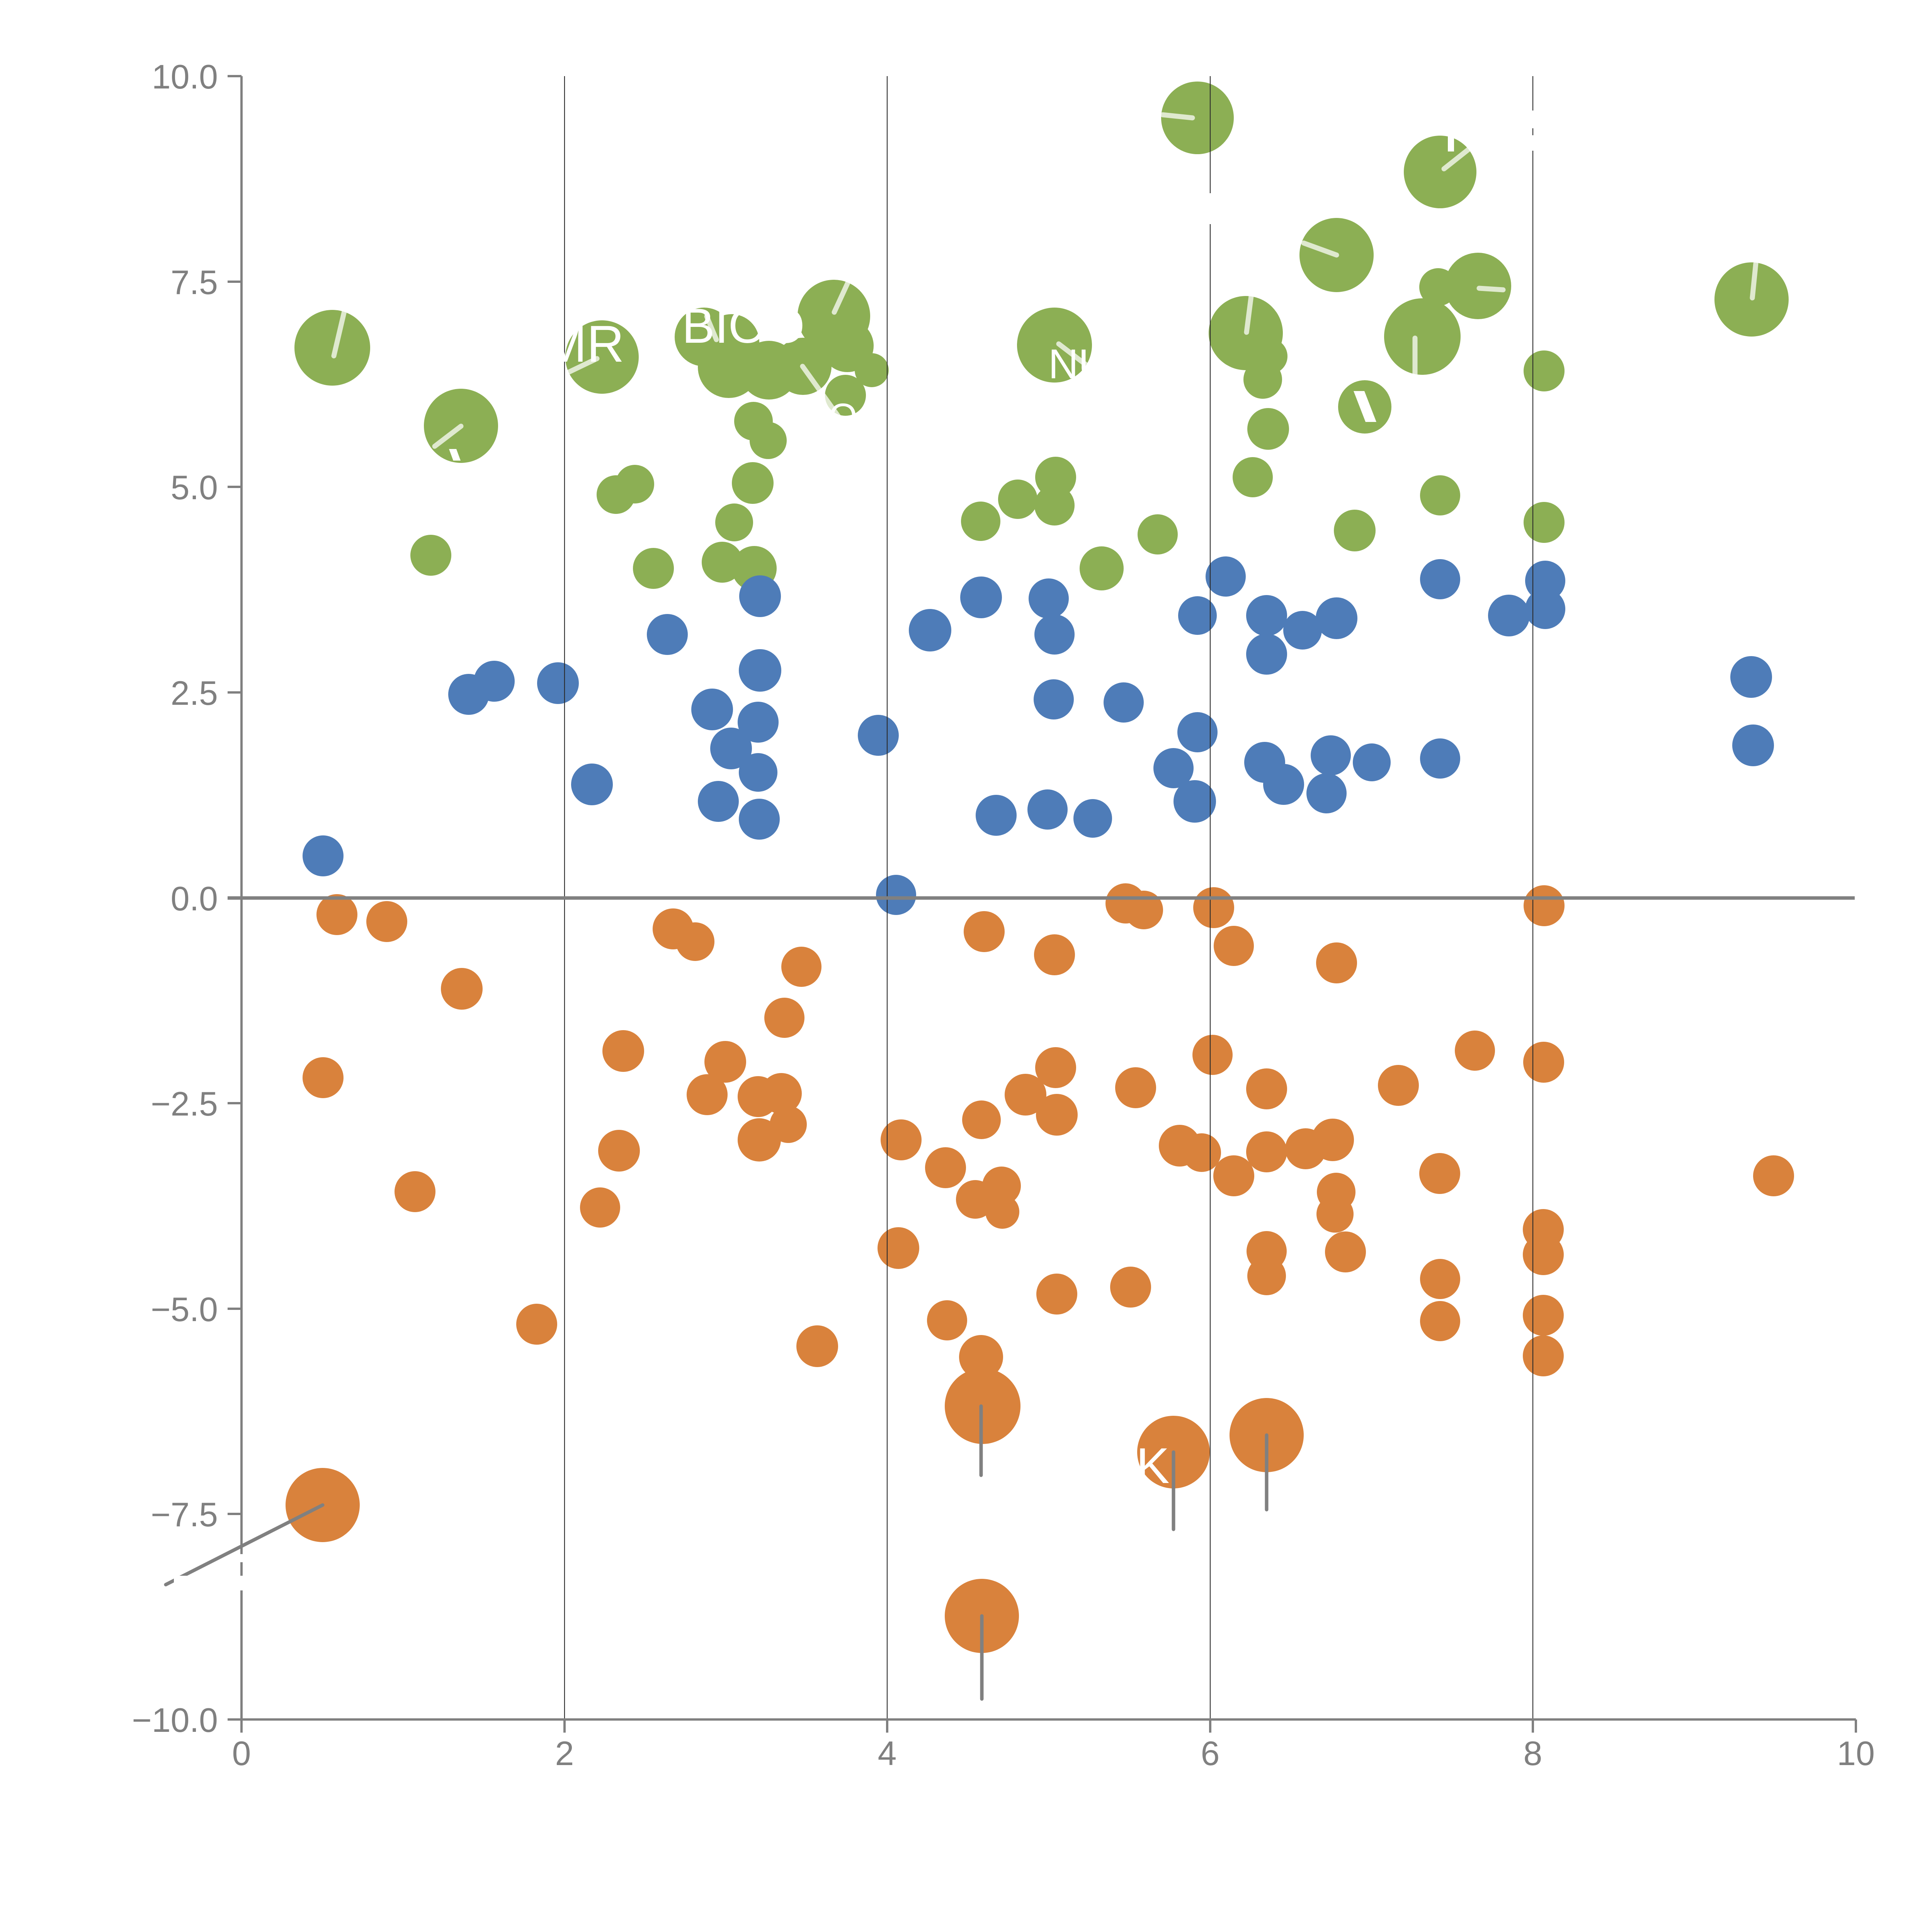 This screenshot has height=1932, width=1932. What do you see at coordinates (194, 899) in the screenshot?
I see `svg-text: 0.0` at bounding box center [194, 899].